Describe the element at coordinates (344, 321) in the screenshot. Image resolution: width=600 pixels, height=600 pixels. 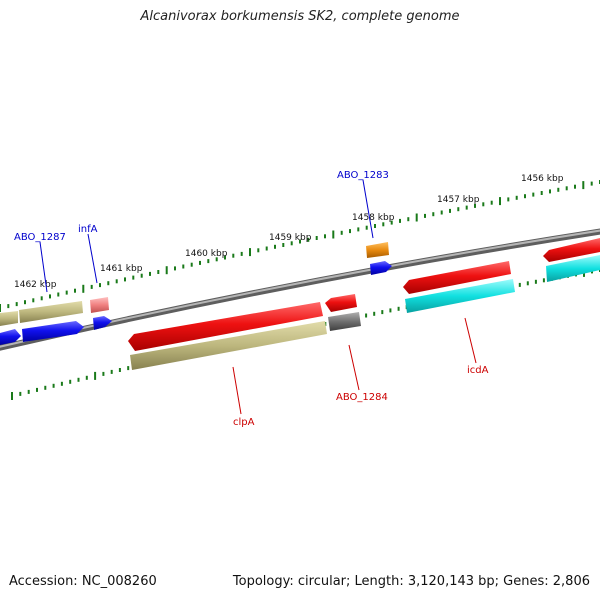
I see `gene-bar-gray` at that location.